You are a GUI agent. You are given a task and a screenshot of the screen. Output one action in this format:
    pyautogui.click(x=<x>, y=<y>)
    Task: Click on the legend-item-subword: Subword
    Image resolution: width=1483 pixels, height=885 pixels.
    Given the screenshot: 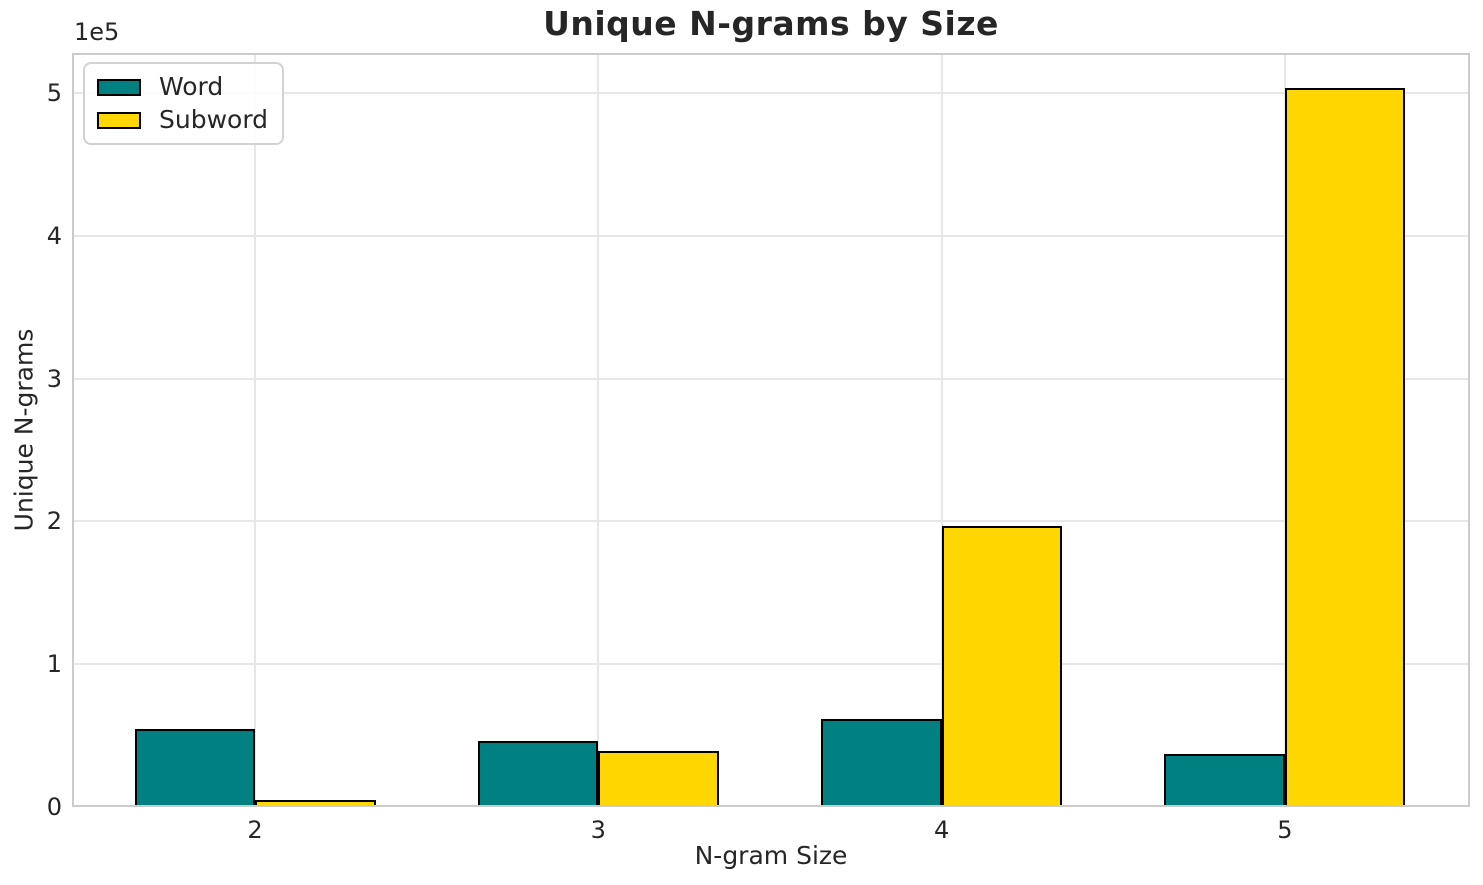 What is the action you would take?
    pyautogui.click(x=182, y=120)
    